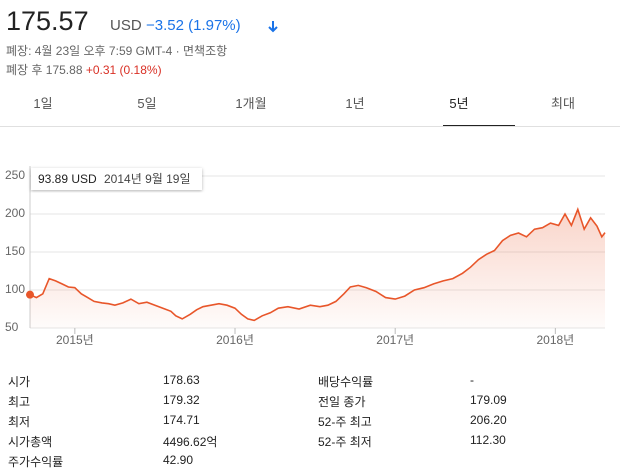 The image size is (620, 471). I want to click on price-change: −3.52 (1.97%), so click(193, 25).